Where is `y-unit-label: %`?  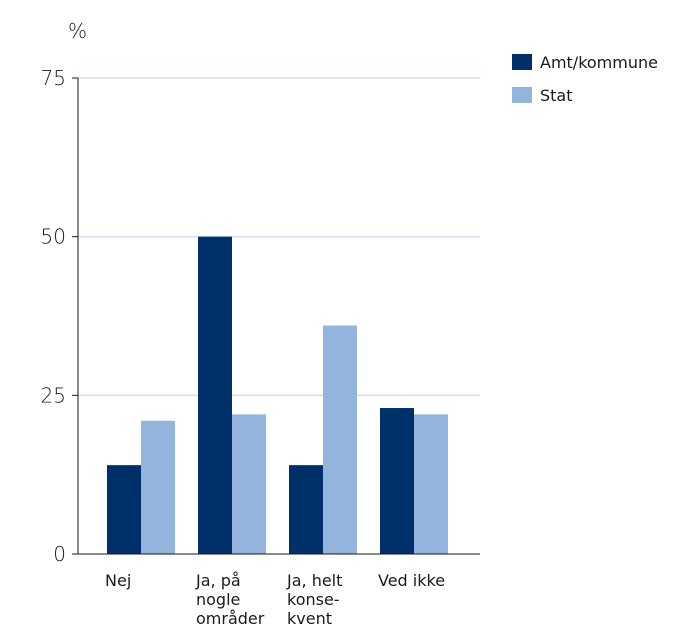
y-unit-label: % is located at coordinates (77, 31).